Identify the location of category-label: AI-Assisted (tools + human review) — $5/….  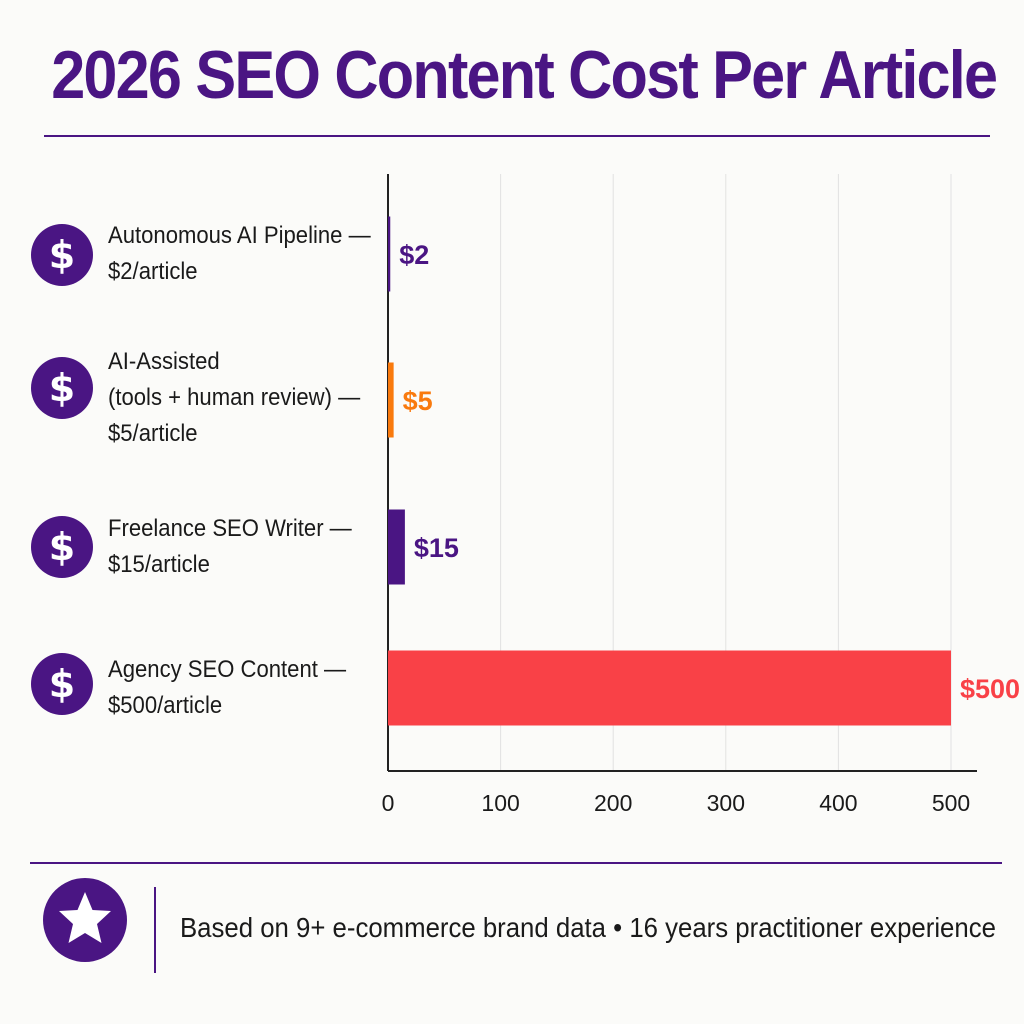
(234, 397).